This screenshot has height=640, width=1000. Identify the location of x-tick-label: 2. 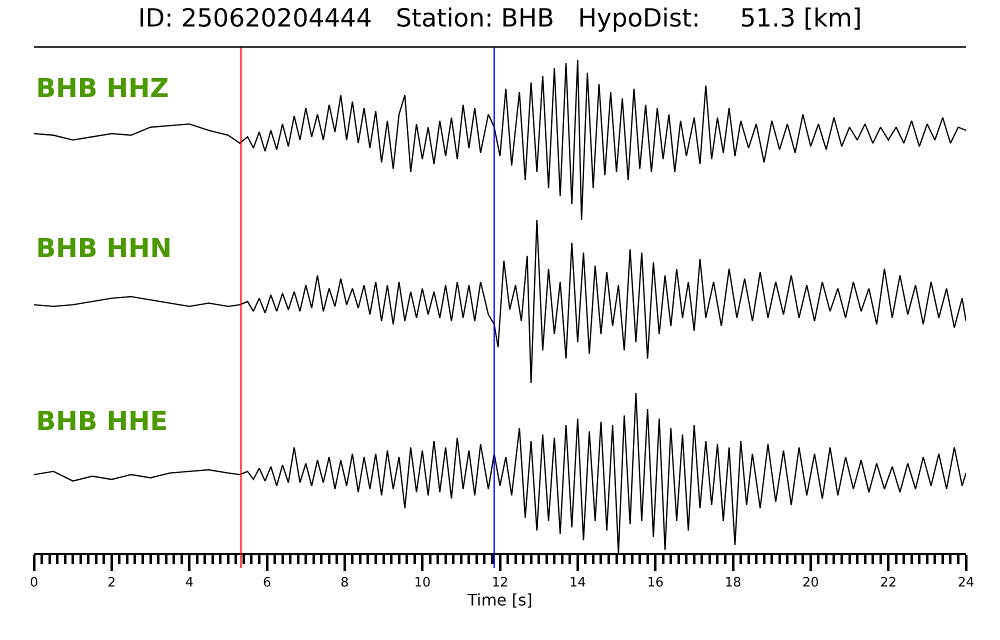
(112, 583).